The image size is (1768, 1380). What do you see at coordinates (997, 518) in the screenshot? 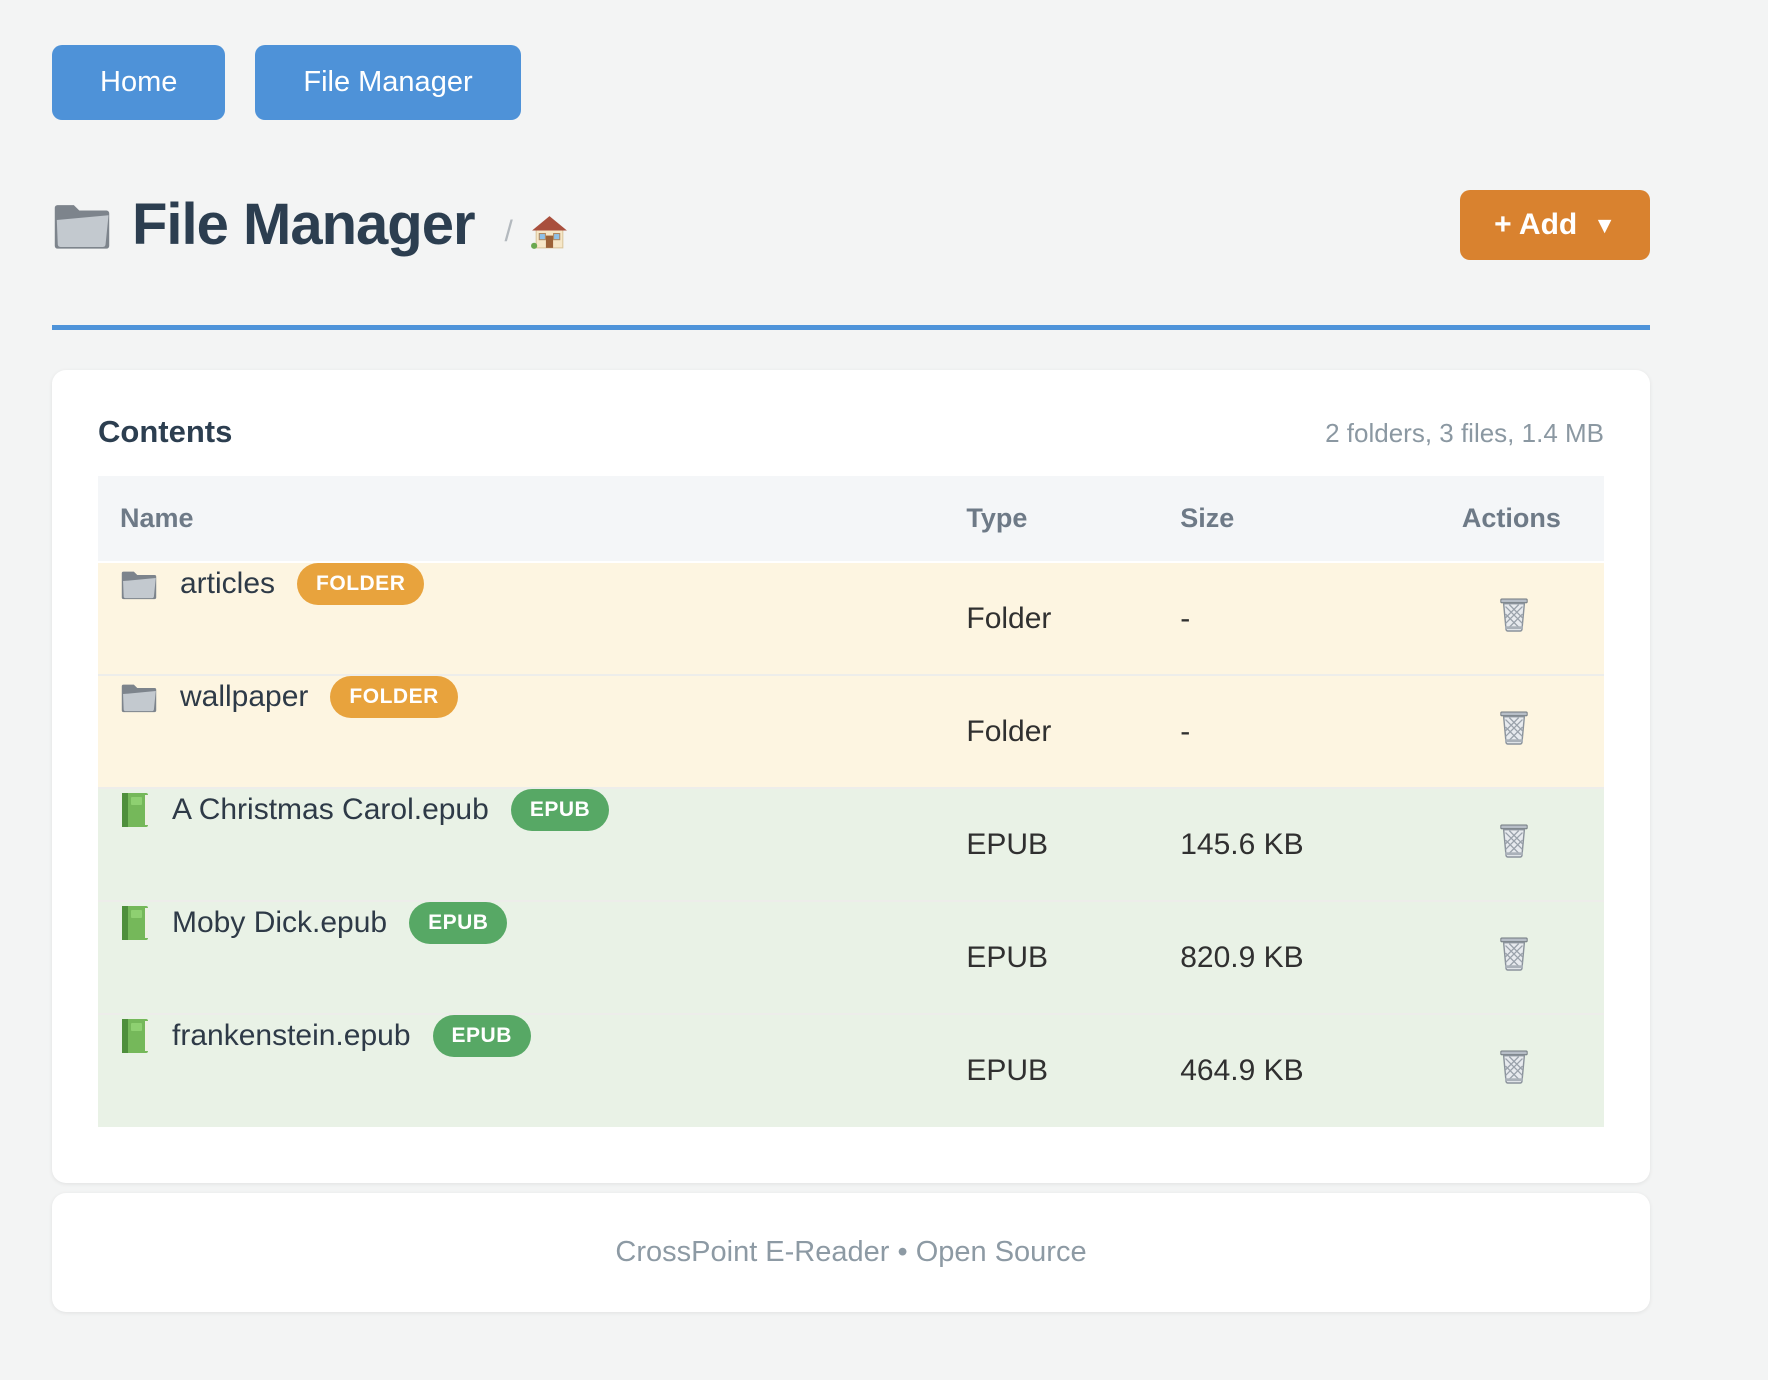
I see `column-header-type: Type` at bounding box center [997, 518].